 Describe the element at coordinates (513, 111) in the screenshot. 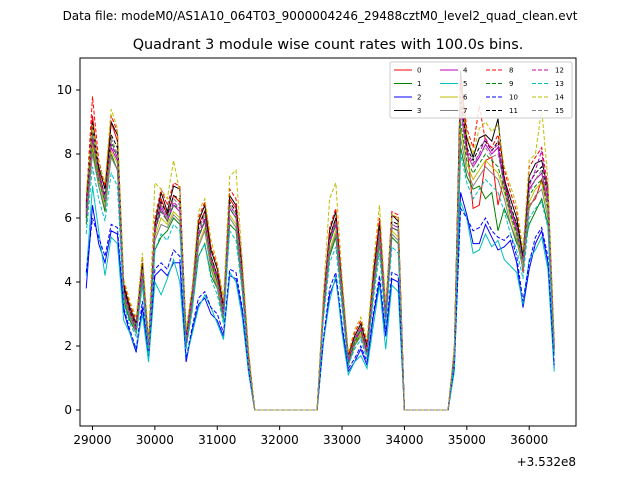

I see `legend-label-11: 11` at that location.